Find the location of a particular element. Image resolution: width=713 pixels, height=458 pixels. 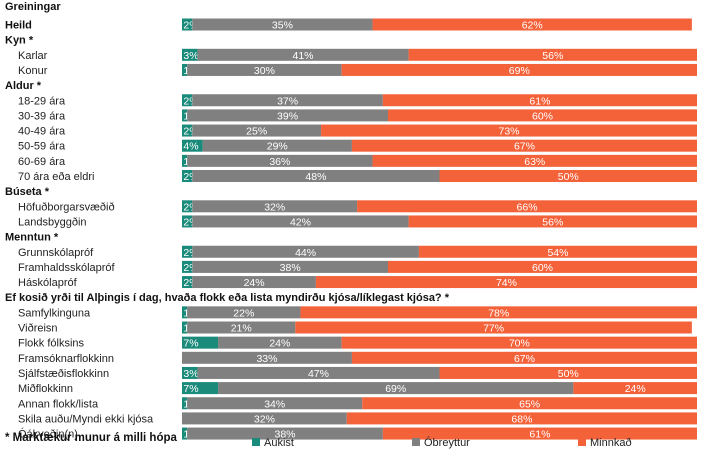

footnote: * Marktækur munur á milli hópa is located at coordinates (91, 438).